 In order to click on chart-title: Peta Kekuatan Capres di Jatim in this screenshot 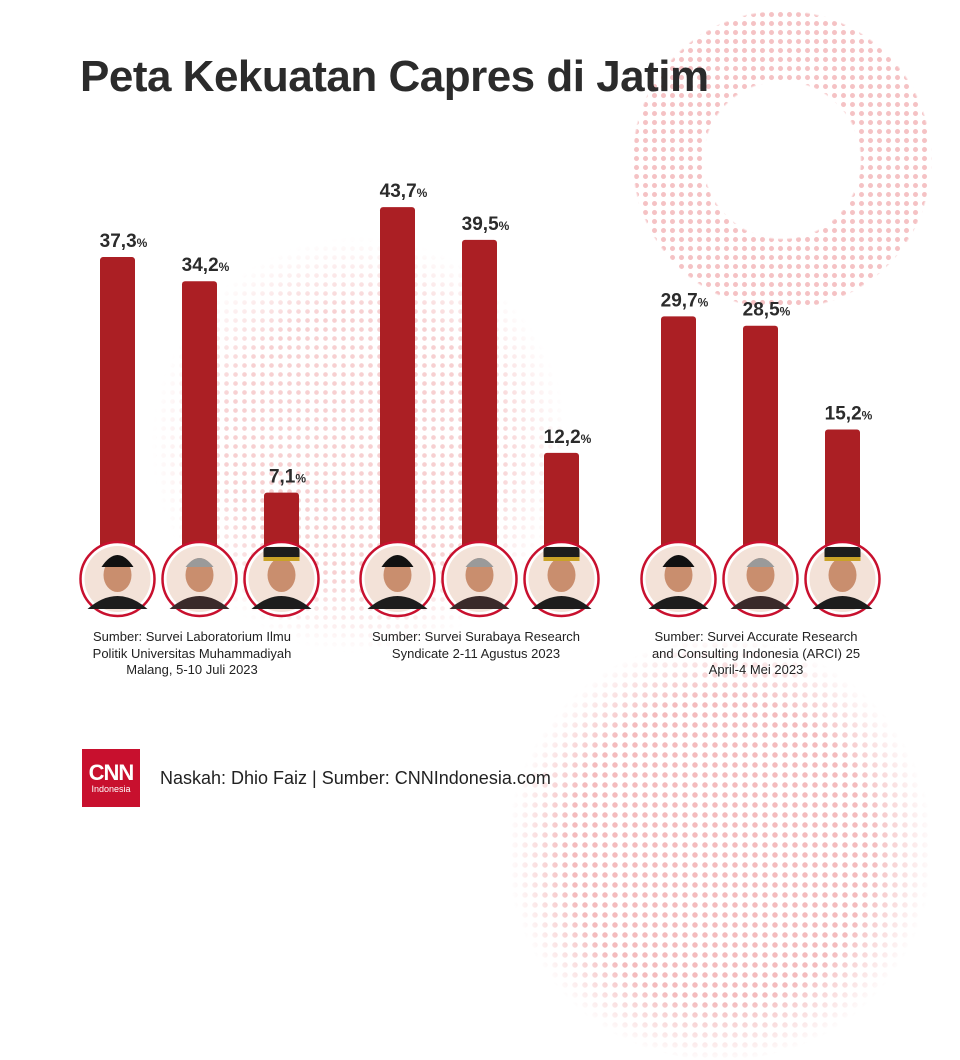, I will do `click(394, 76)`.